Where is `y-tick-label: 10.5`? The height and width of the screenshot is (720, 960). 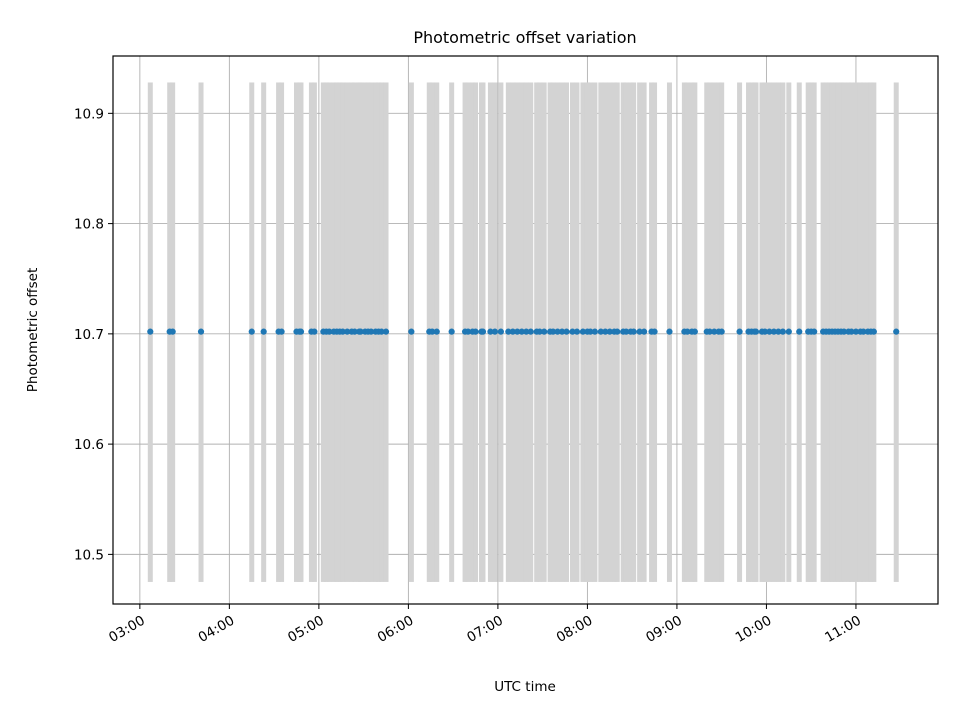 y-tick-label: 10.5 is located at coordinates (89, 555).